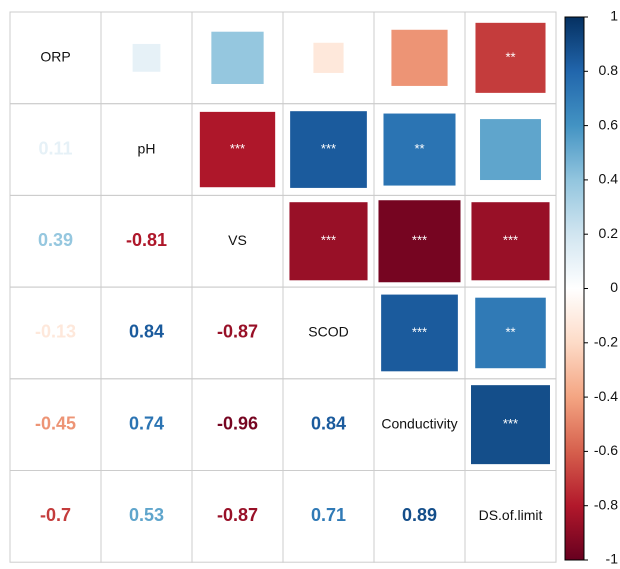  I want to click on value-label: 0.11, so click(55, 148).